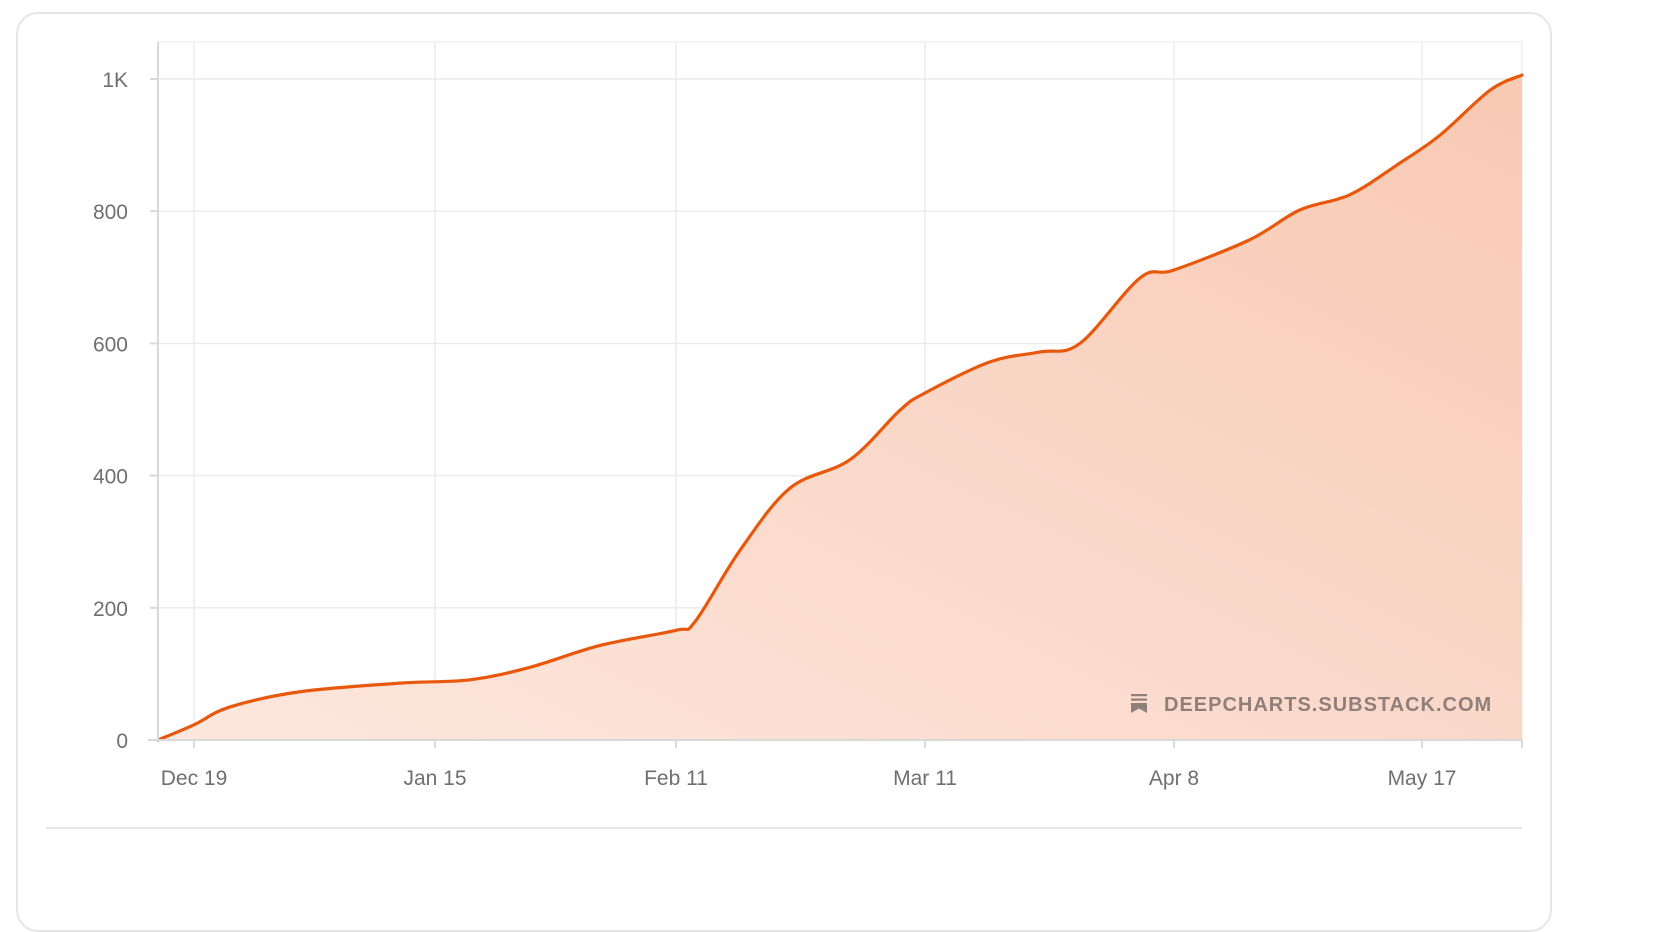  I want to click on x-tick-label: Mar 11, so click(925, 778).